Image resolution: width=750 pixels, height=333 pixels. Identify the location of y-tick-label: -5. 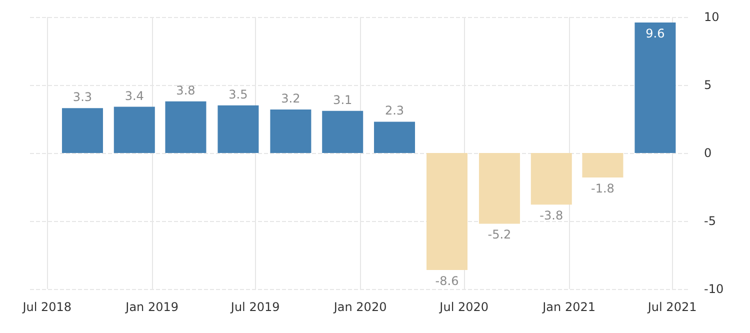
(710, 221).